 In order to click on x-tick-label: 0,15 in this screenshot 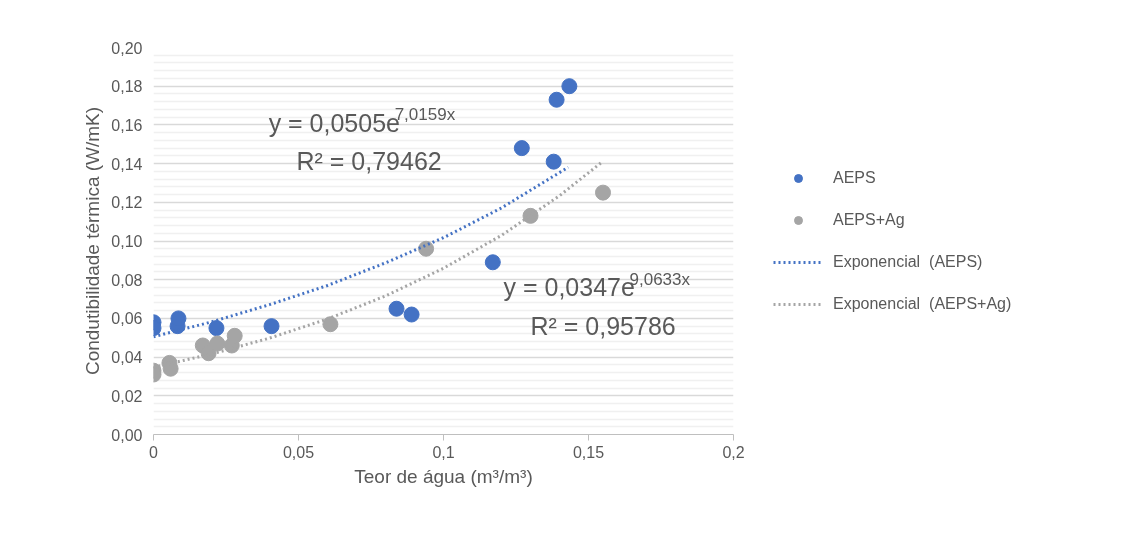, I will do `click(588, 452)`.